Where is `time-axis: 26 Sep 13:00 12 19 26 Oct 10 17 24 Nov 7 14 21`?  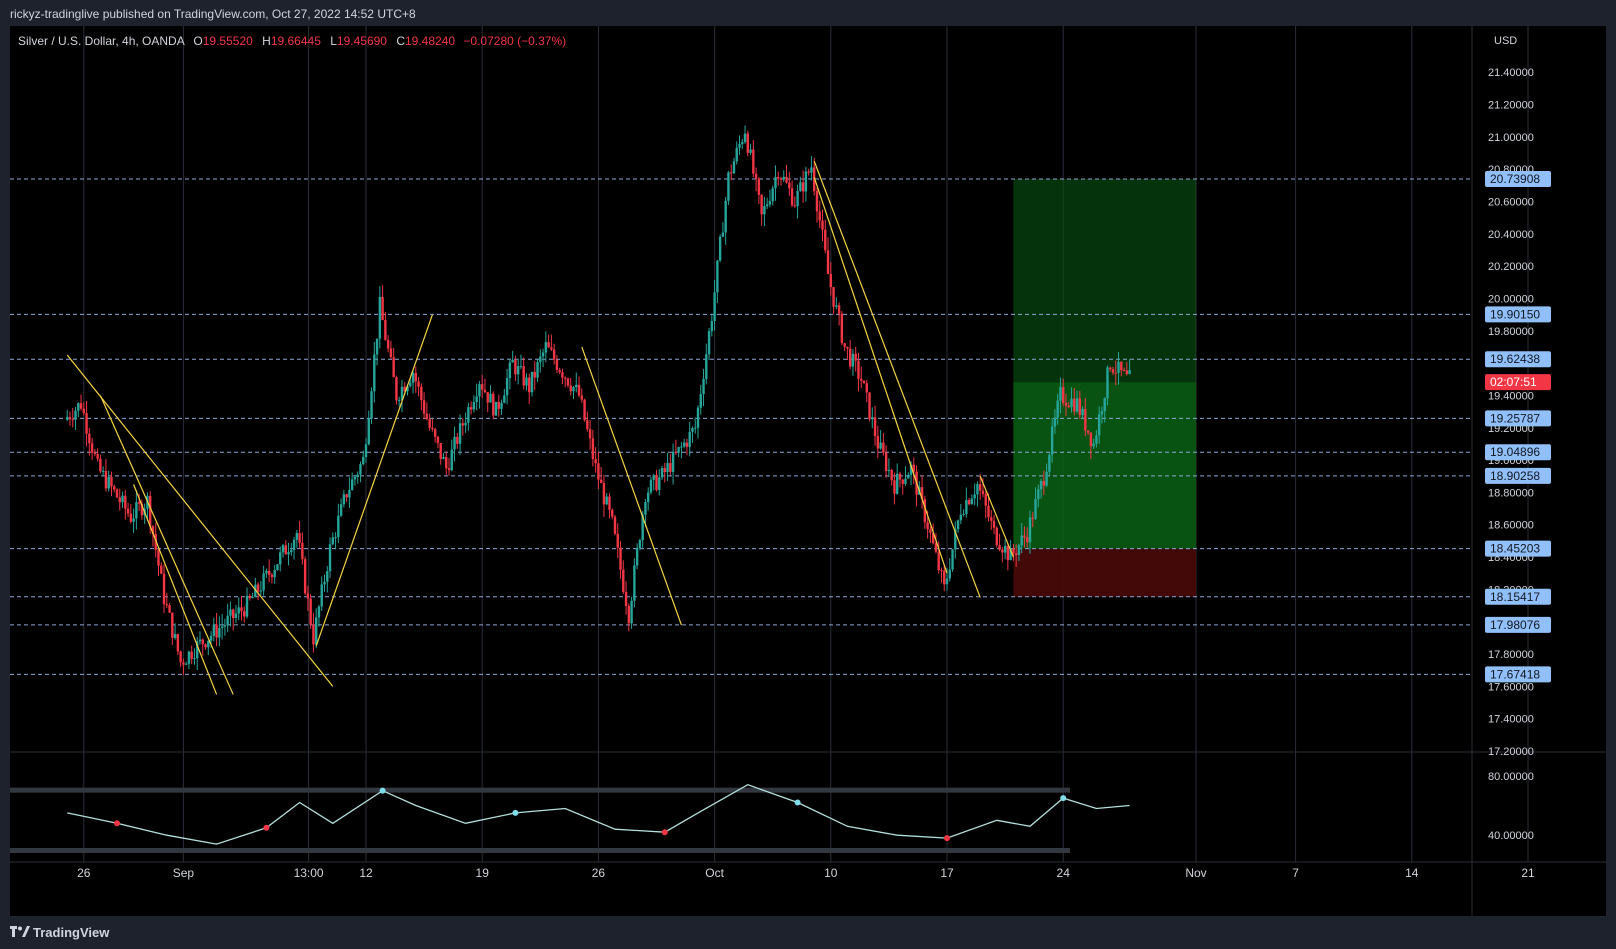 time-axis: 26 Sep 13:00 12 19 26 Oct 10 17 24 Nov 7 14 21 is located at coordinates (806, 873).